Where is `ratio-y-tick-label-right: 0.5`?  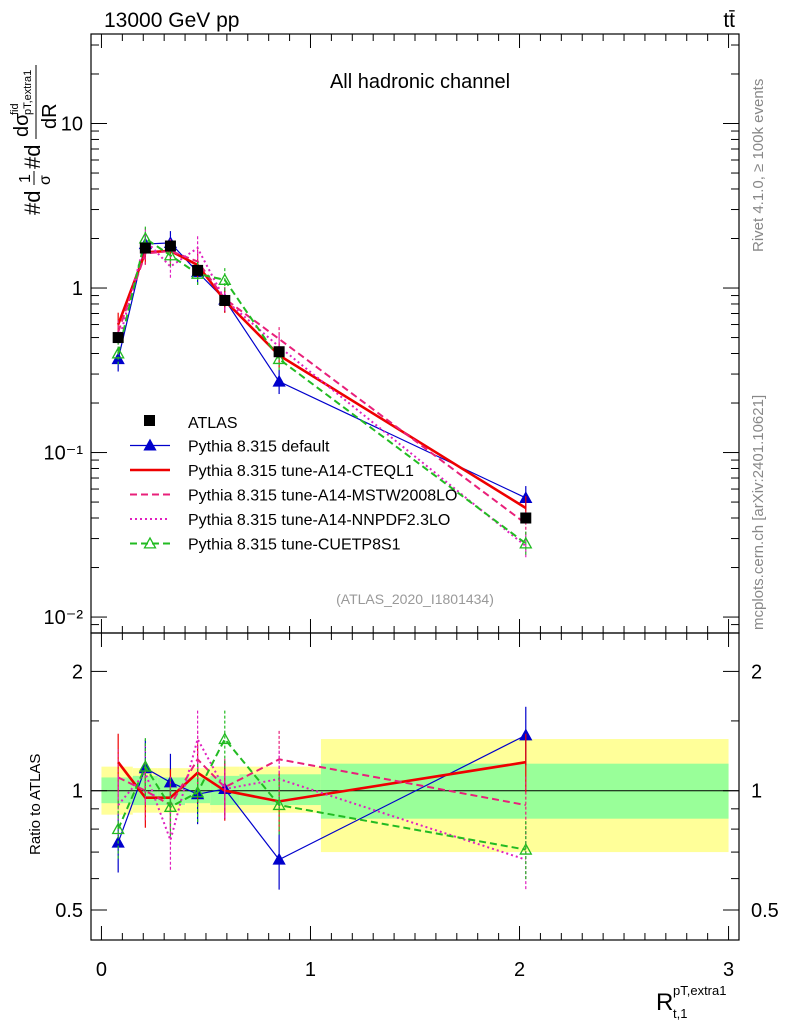 ratio-y-tick-label-right: 0.5 is located at coordinates (765, 911).